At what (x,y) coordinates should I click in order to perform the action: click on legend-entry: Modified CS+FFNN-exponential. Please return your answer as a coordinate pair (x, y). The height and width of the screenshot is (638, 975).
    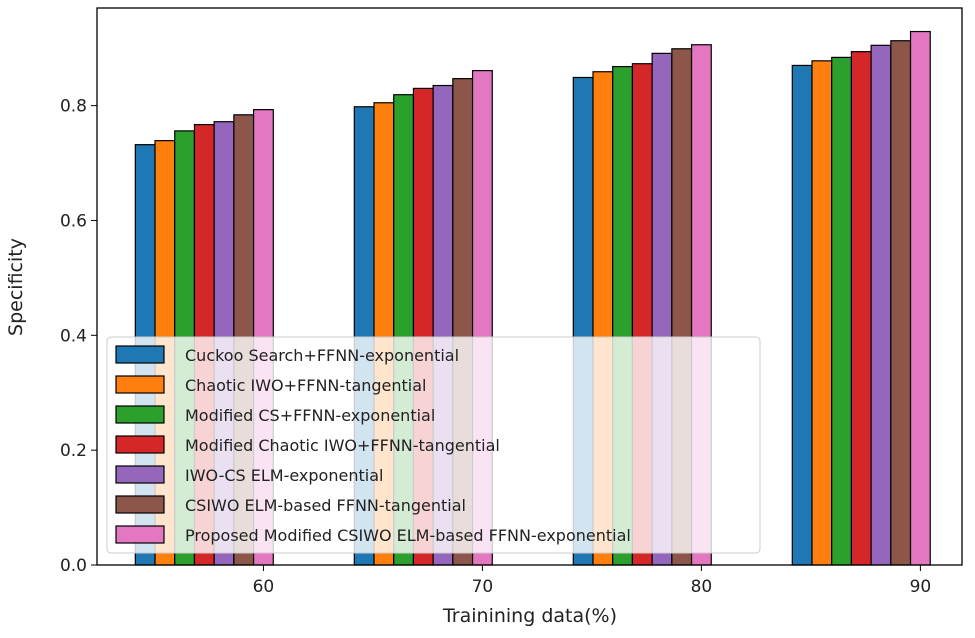
    Looking at the image, I should click on (310, 415).